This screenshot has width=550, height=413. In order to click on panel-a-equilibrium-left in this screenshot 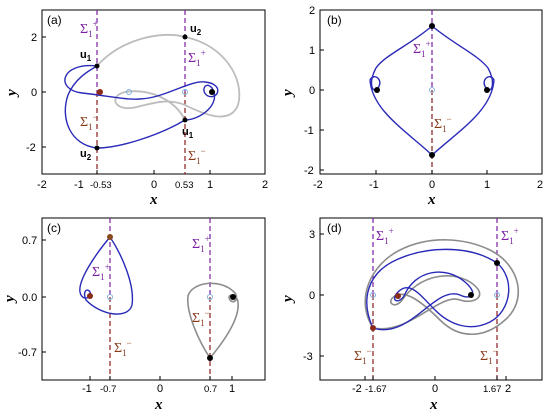, I will do `click(100, 92)`.